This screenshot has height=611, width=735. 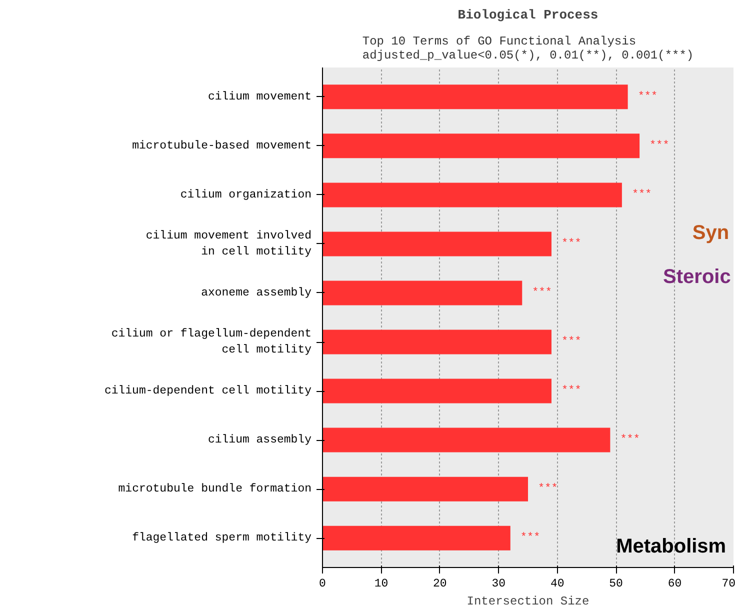 What do you see at coordinates (557, 584) in the screenshot?
I see `x-tick-label: 40` at bounding box center [557, 584].